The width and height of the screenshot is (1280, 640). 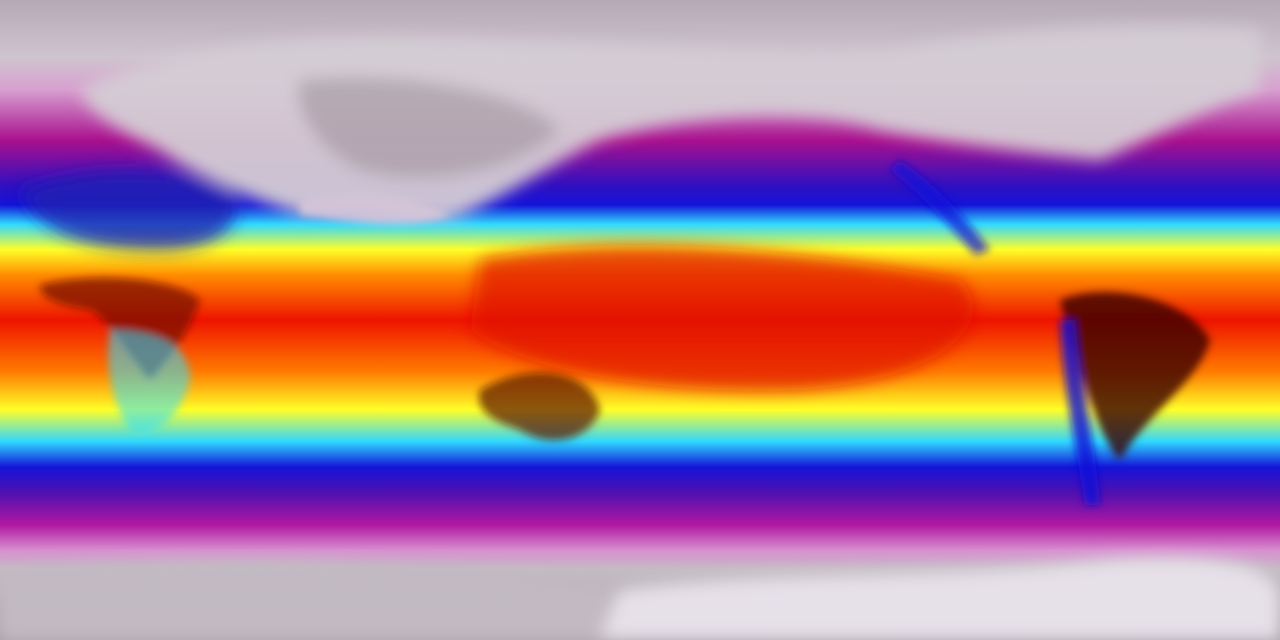 I want to click on south-america-hot, so click(x=1135, y=376).